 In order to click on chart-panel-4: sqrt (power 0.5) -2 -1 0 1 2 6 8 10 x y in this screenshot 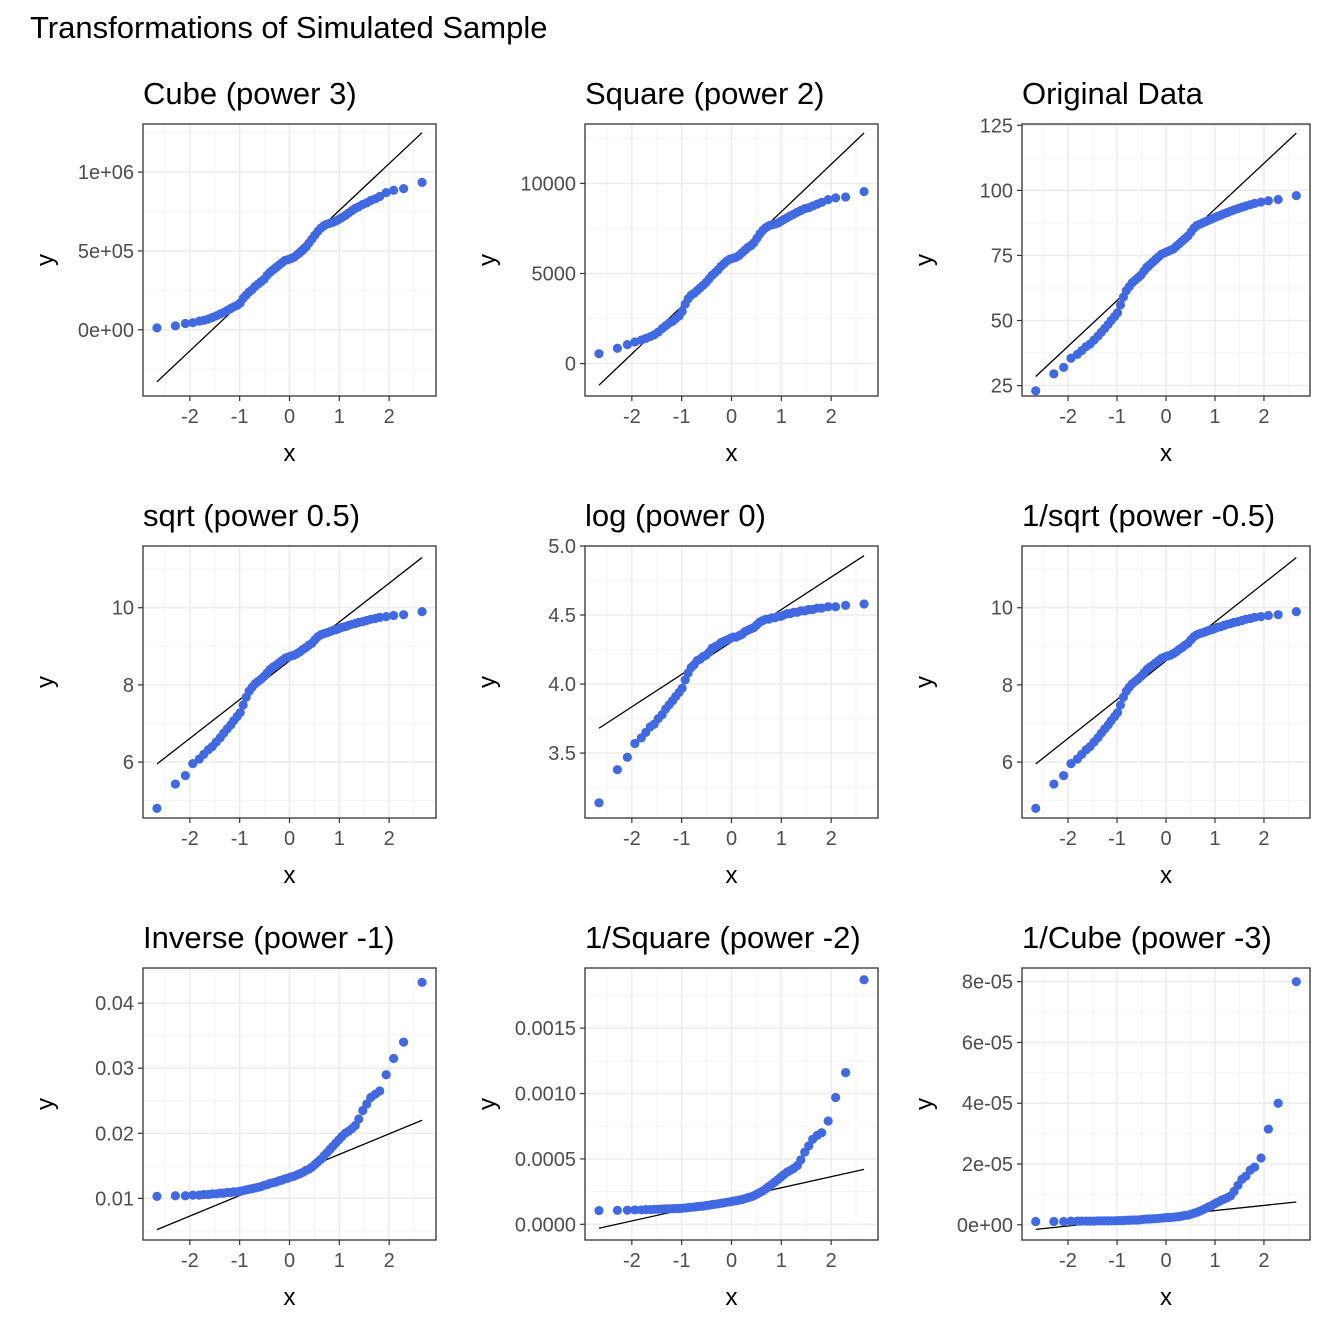, I will do `click(234, 693)`.